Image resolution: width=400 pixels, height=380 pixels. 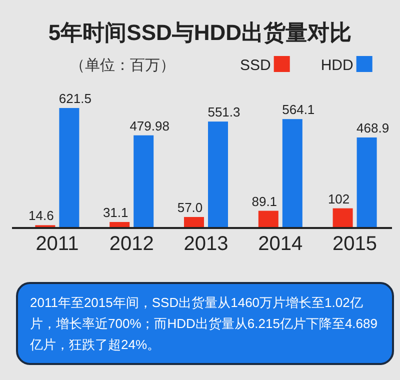 I want to click on subtitle: （单位：百万）, so click(x=122, y=65).